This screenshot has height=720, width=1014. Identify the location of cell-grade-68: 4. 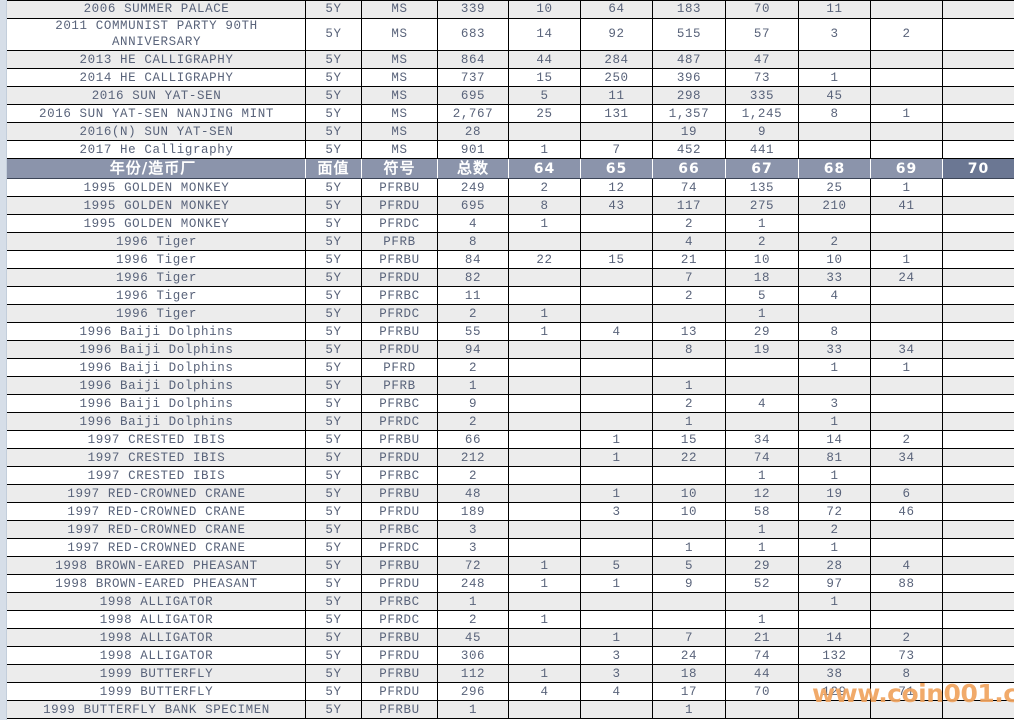
(834, 296).